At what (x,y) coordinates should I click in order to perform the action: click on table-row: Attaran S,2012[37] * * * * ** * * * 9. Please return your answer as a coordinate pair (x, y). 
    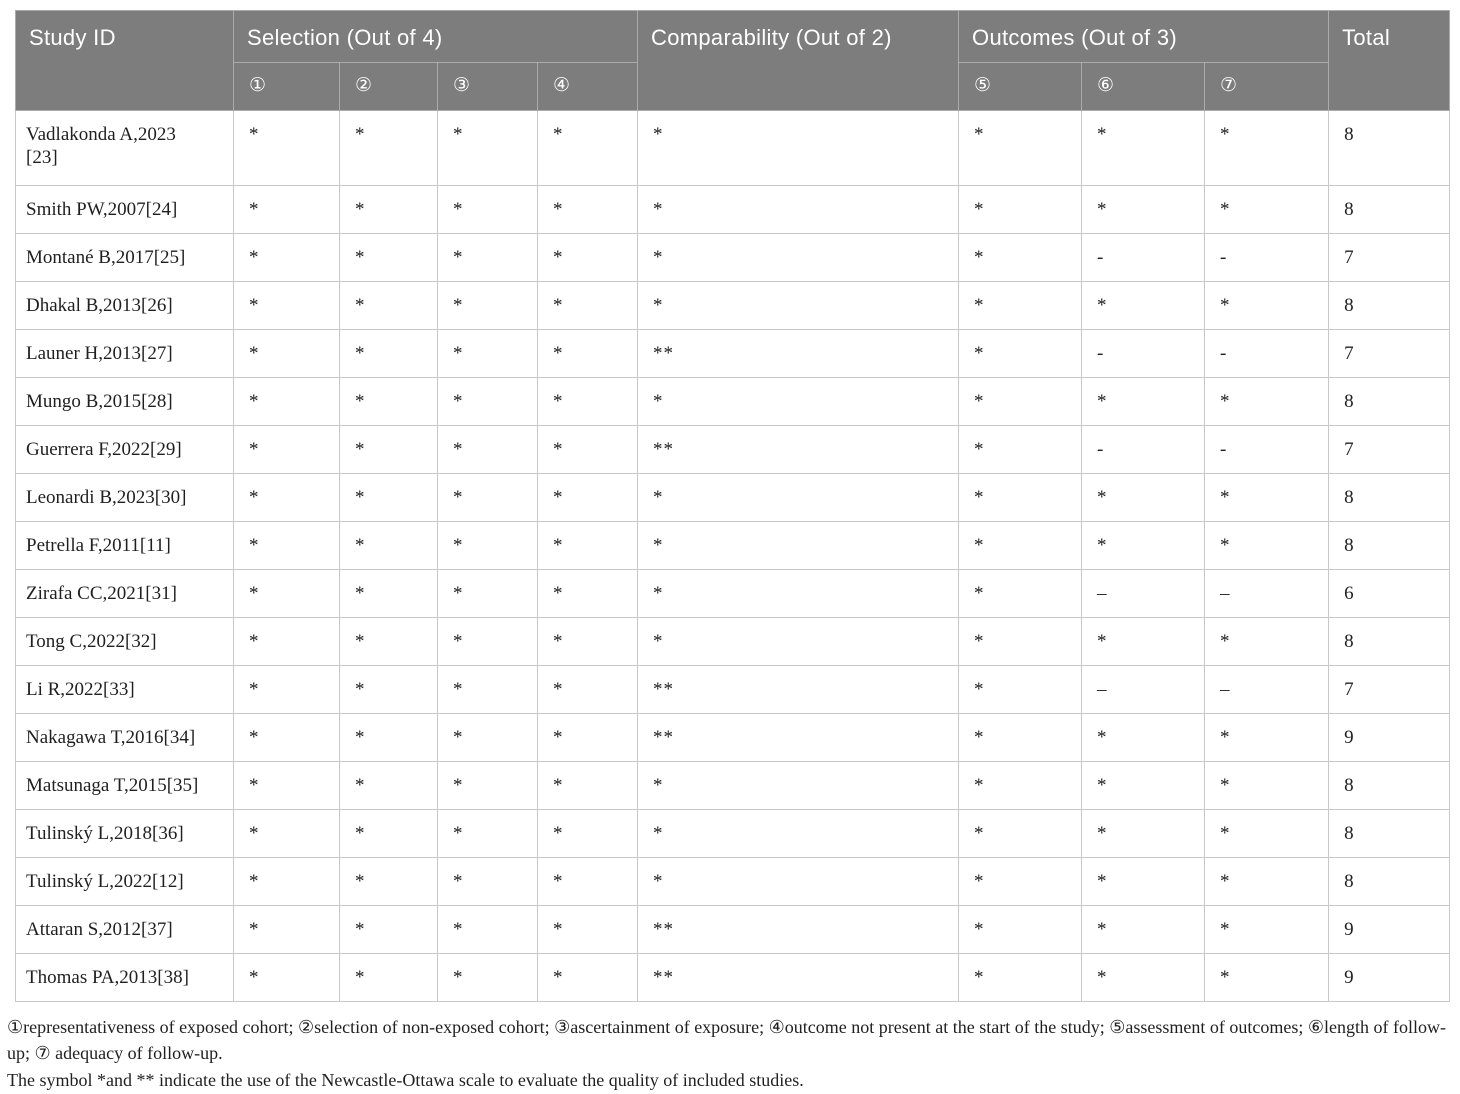
    Looking at the image, I should click on (733, 929).